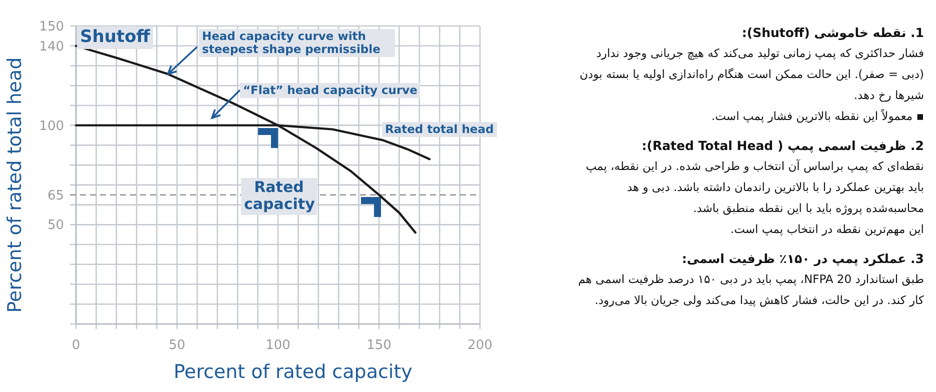 The height and width of the screenshot is (392, 936). What do you see at coordinates (754, 166) in the screenshot?
I see `text: نقطه‌ای که پمپ براساس آن انتخاب و طراحی شده. در این نقطه، پمپ` at bounding box center [754, 166].